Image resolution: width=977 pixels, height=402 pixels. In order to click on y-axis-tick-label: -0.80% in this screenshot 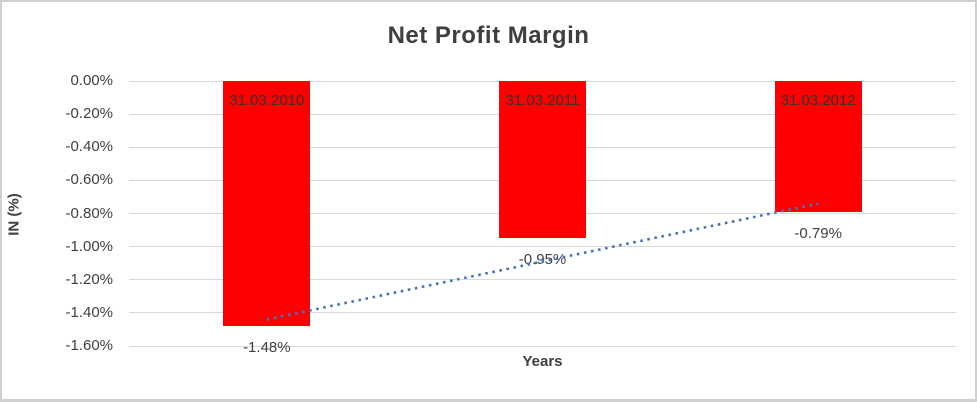, I will do `click(89, 213)`.